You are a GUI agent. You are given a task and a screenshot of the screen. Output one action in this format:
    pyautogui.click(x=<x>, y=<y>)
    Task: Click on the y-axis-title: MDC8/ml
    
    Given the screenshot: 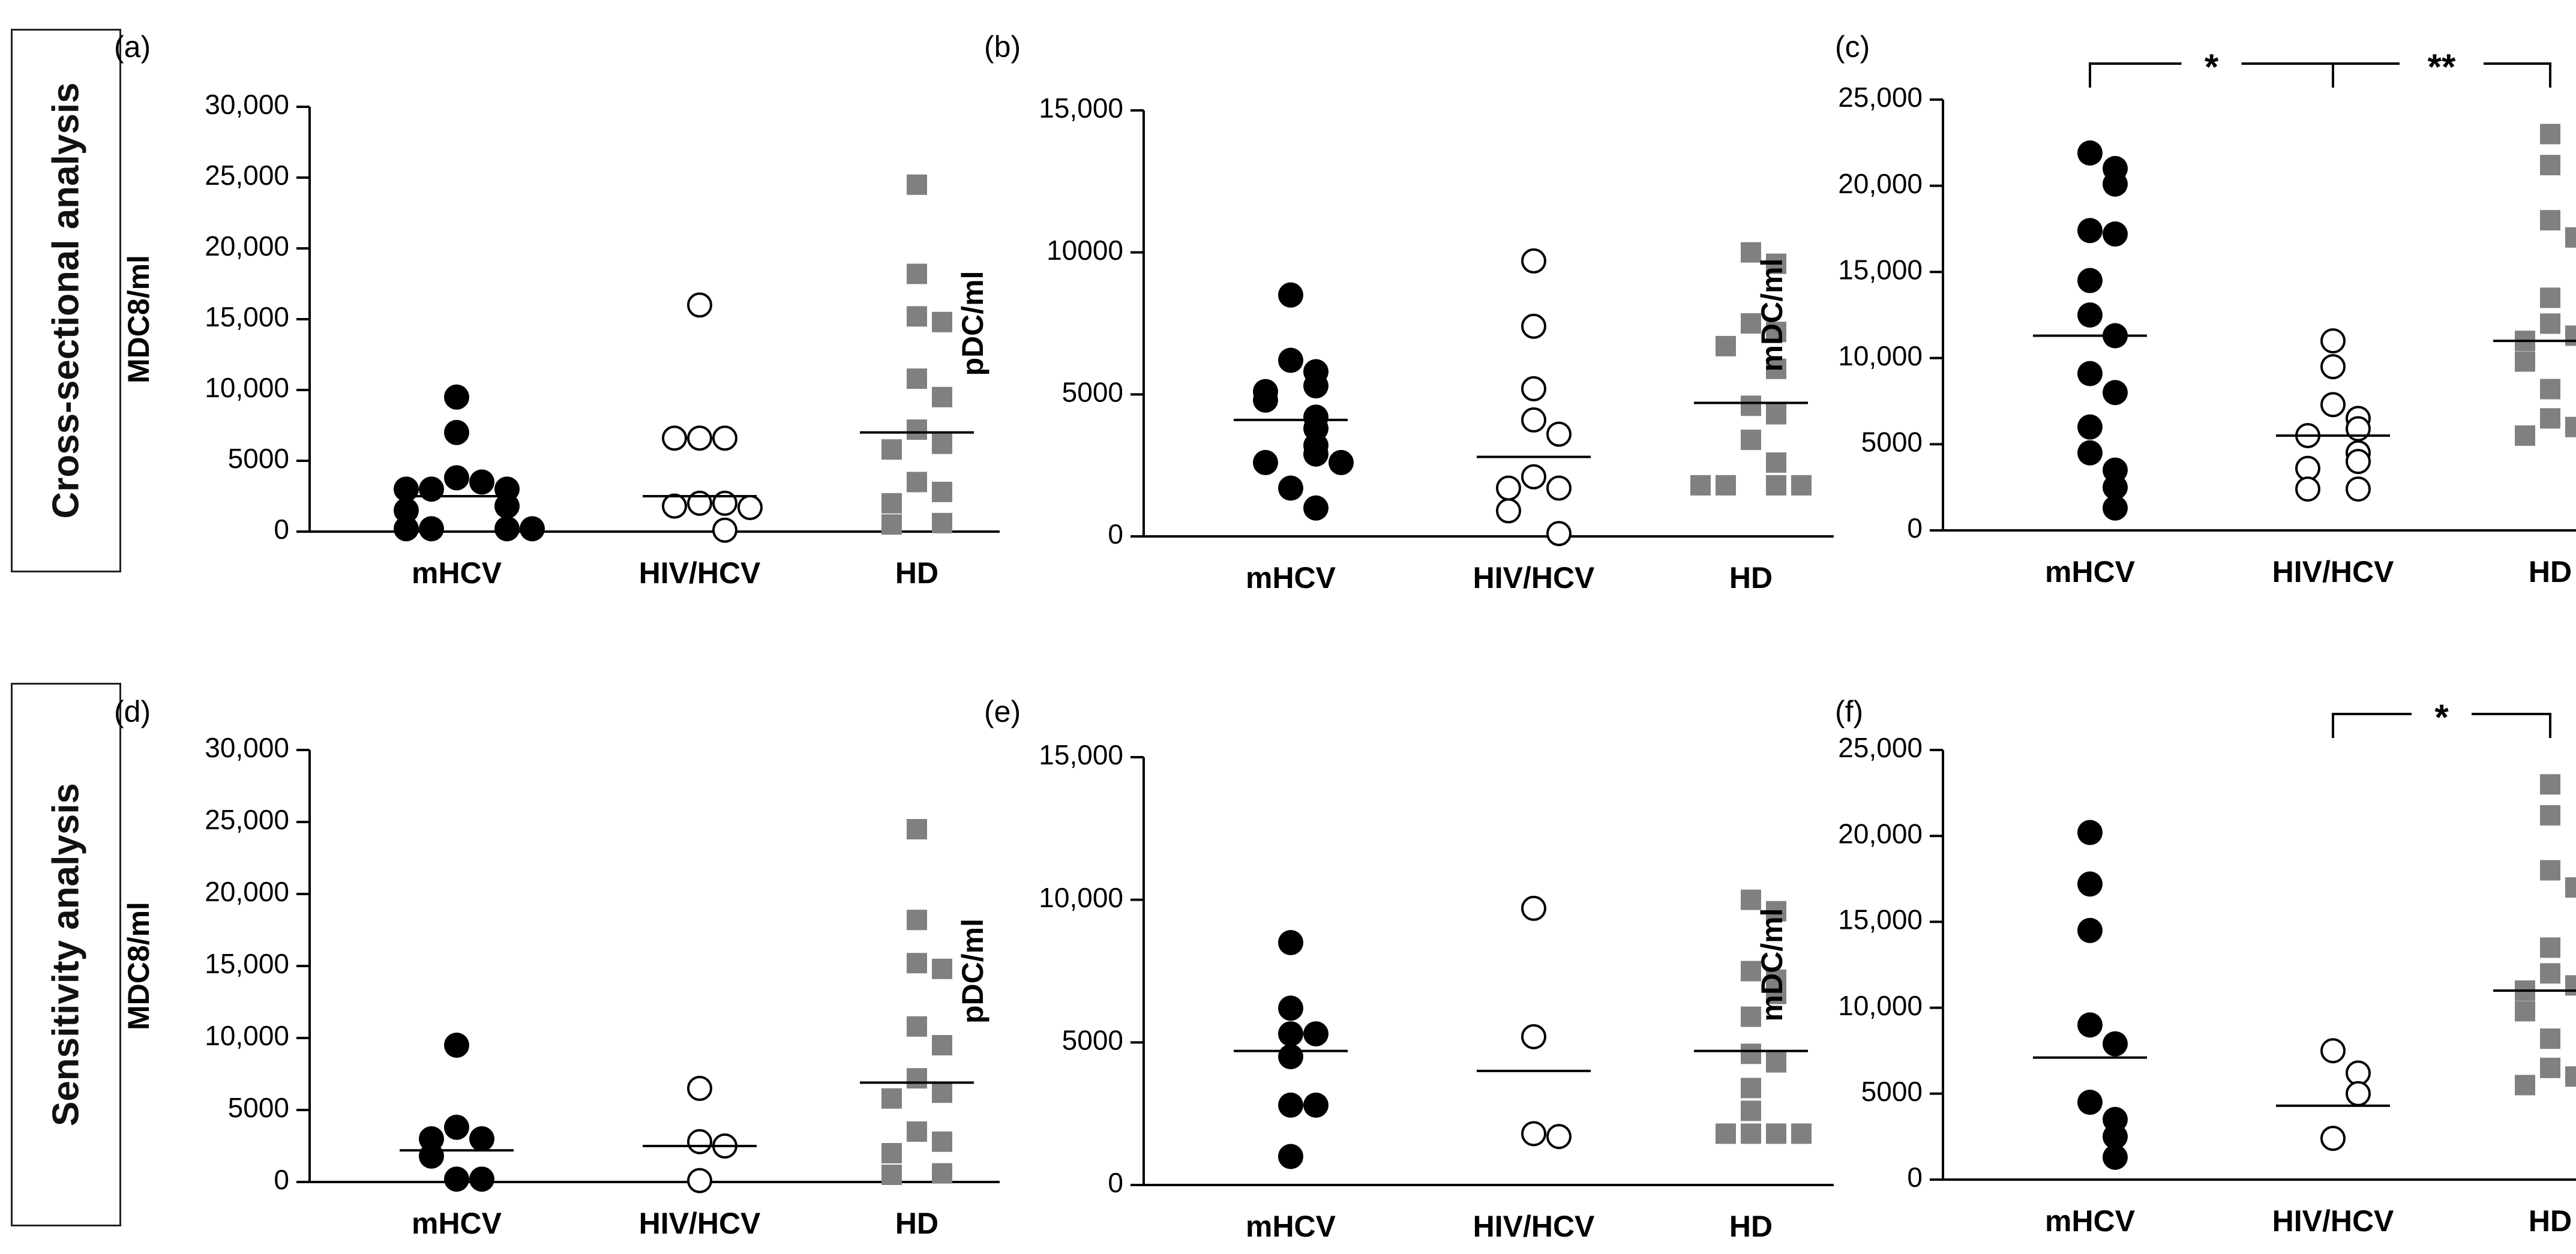 What is the action you would take?
    pyautogui.click(x=138, y=319)
    